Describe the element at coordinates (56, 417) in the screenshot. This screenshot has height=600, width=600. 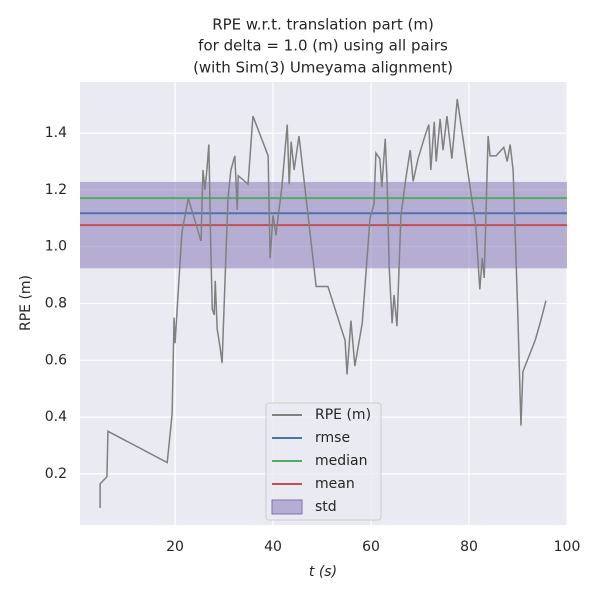
I see `y-tick-label: 0.4` at that location.